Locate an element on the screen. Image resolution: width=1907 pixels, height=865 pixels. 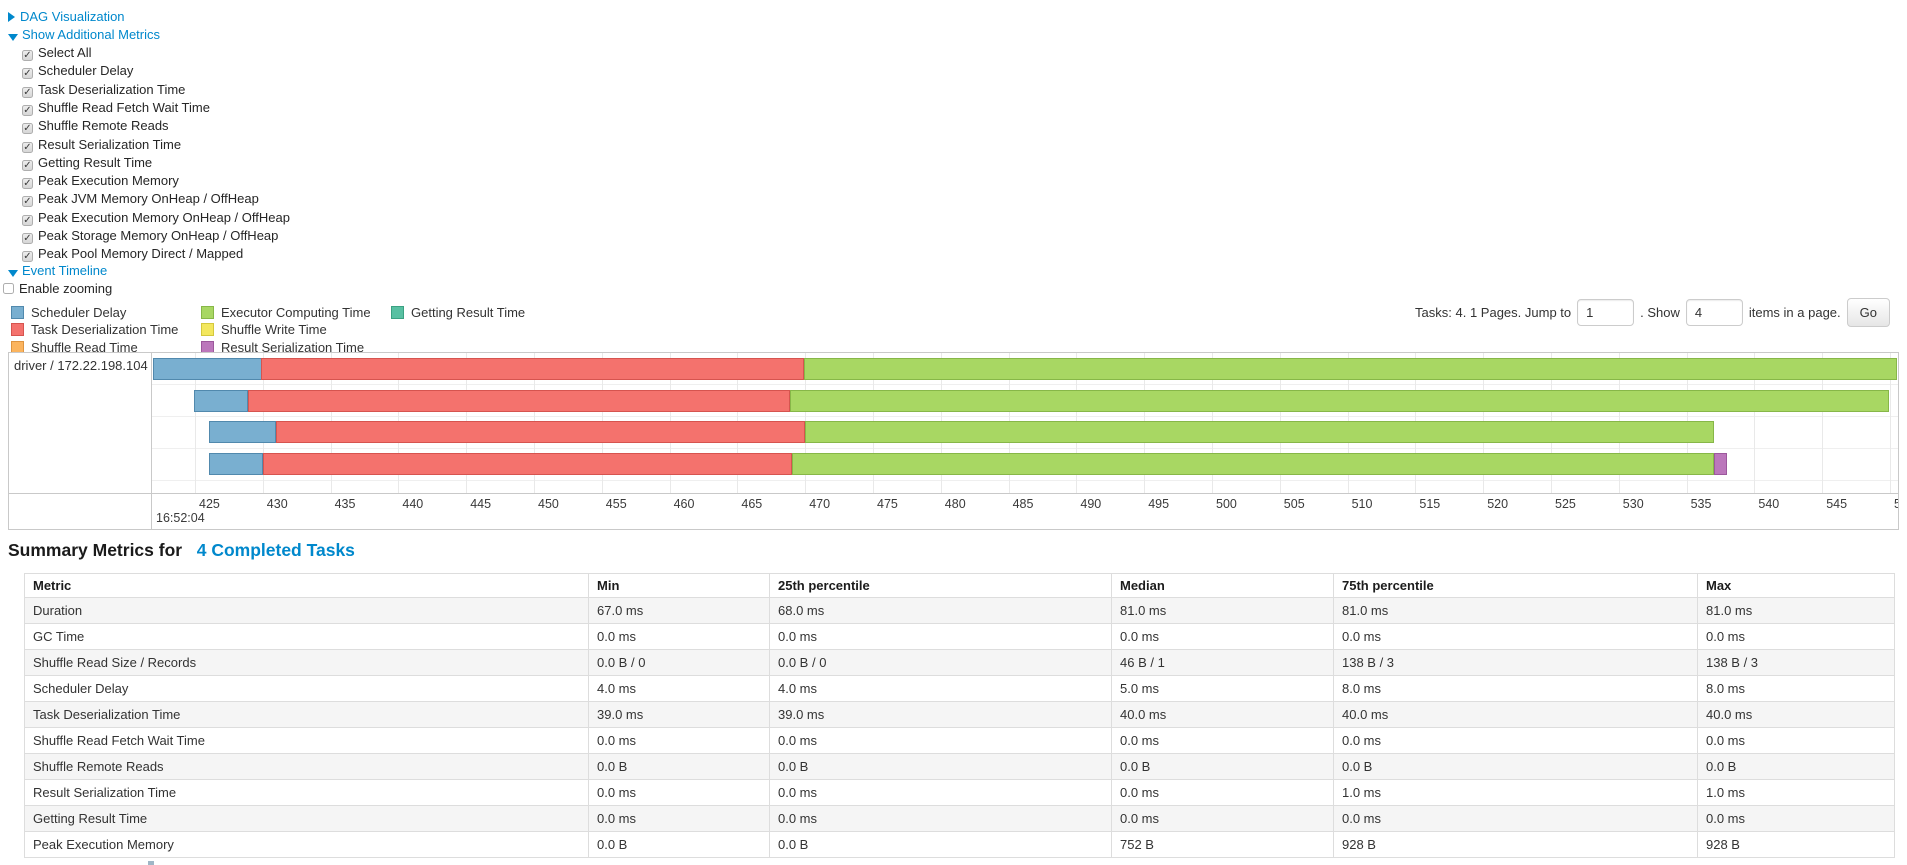
show-additional-metrics-toggle: Show Additional Metrics is located at coordinates (84, 34).